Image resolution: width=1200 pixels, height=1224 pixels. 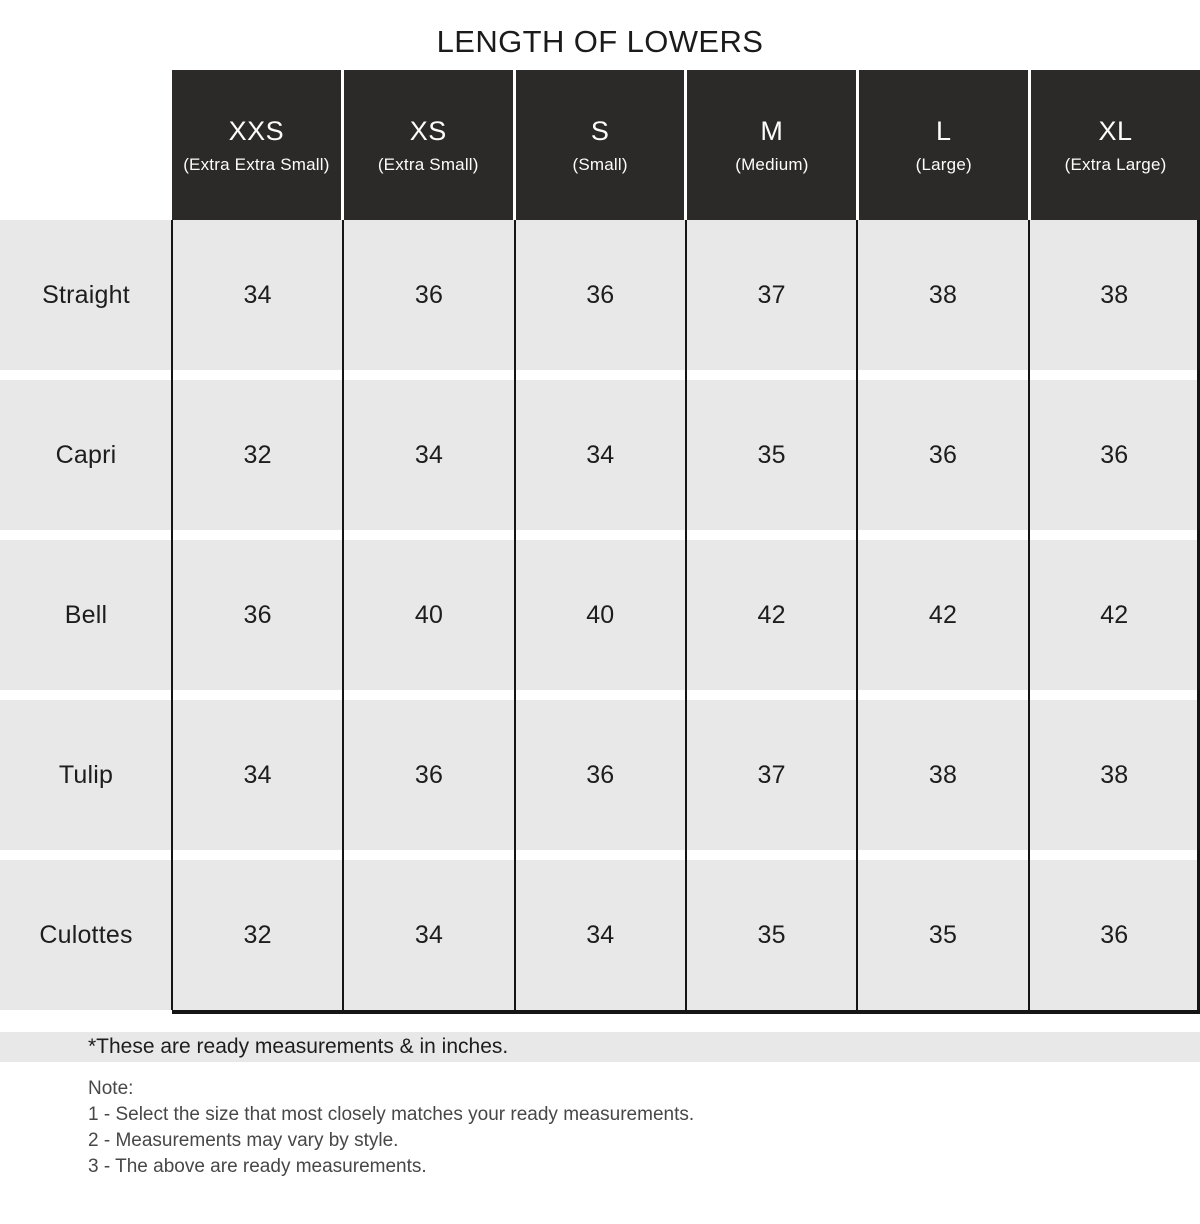 What do you see at coordinates (1115, 164) in the screenshot?
I see `size-full-name: (Extra Large)` at bounding box center [1115, 164].